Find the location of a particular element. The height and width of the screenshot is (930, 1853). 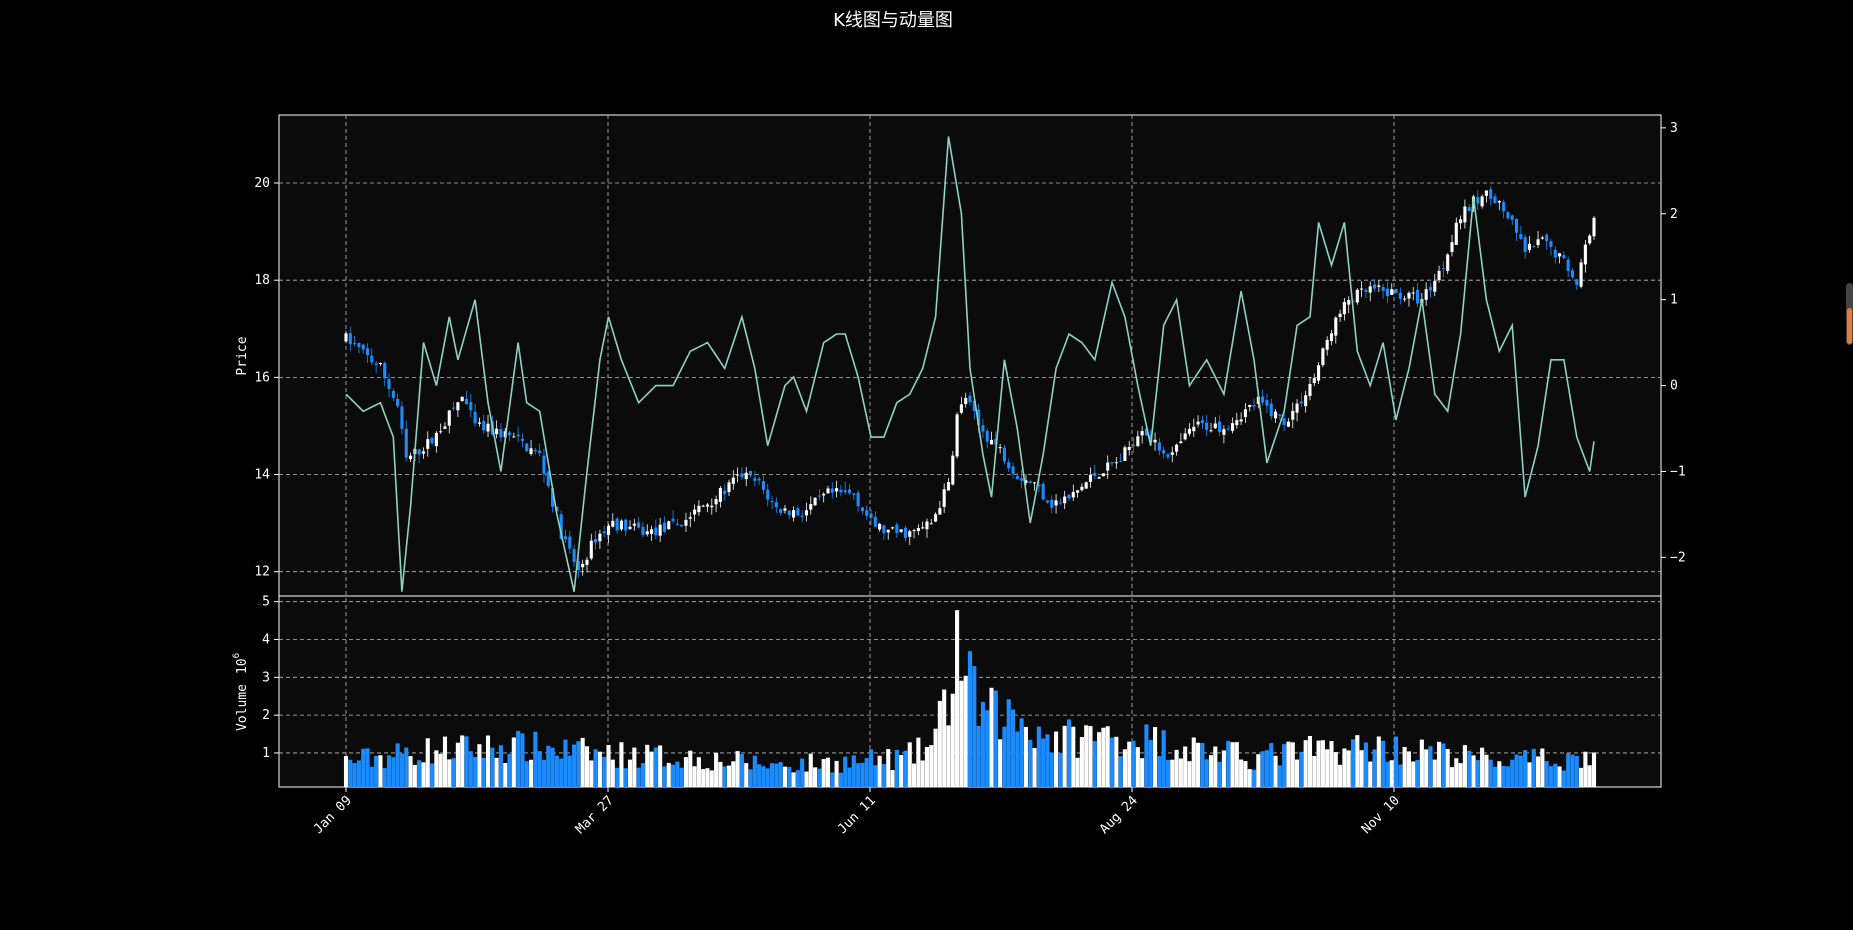

momentum-tick-label: −1 is located at coordinates (1678, 471).